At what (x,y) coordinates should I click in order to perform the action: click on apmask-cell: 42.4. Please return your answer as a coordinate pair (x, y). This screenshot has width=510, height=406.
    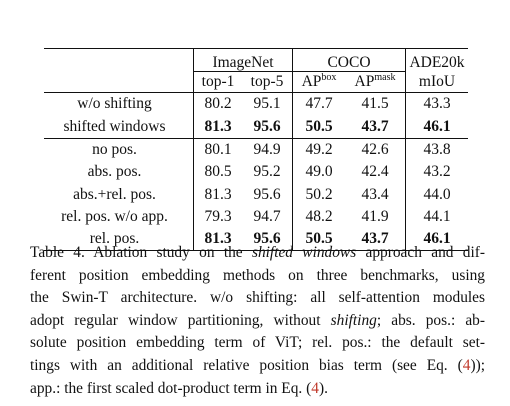
    Looking at the image, I should click on (375, 172).